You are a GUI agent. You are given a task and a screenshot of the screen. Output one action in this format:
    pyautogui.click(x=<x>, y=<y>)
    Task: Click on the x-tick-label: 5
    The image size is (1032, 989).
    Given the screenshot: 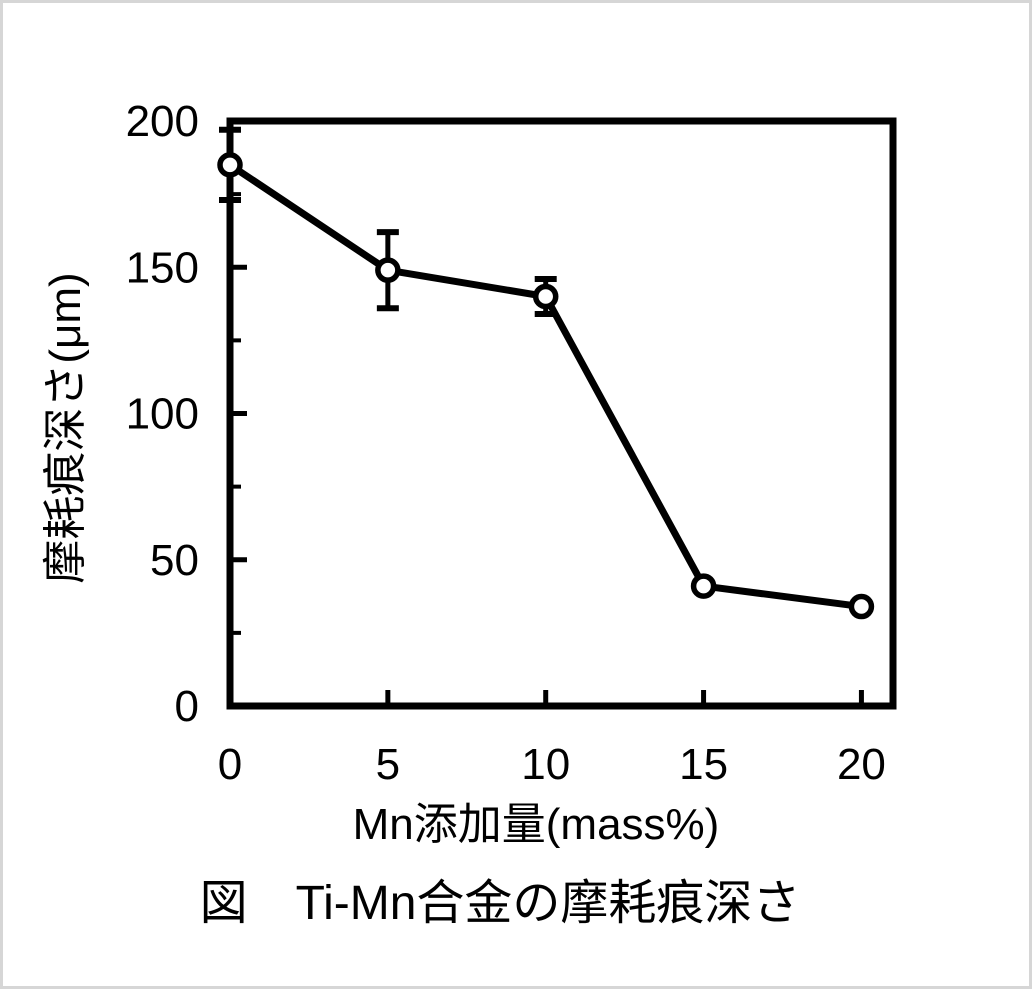 What is the action you would take?
    pyautogui.click(x=388, y=764)
    